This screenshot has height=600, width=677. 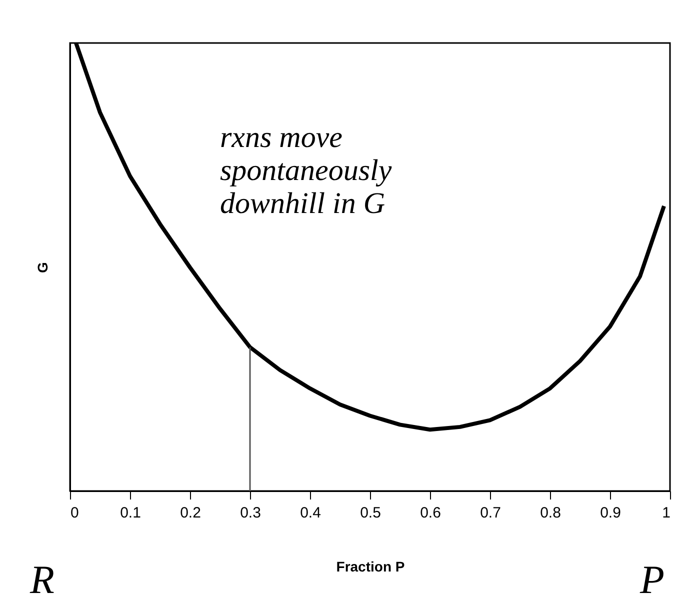 What do you see at coordinates (306, 170) in the screenshot?
I see `annotation: rxns move spontaneously downhill in G` at bounding box center [306, 170].